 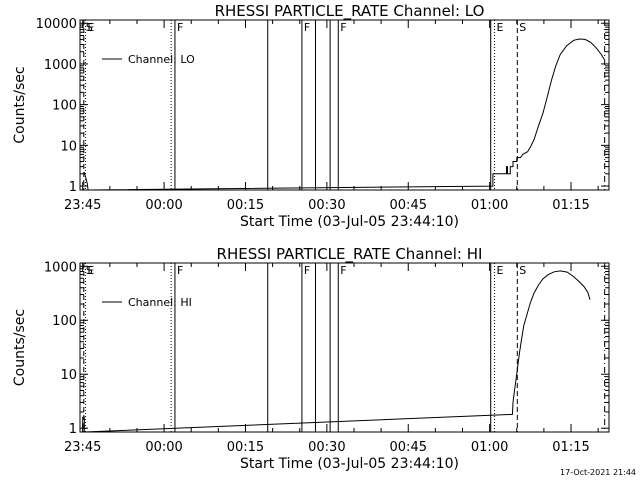 I want to click on y-tick-label: 10000, so click(x=56, y=24).